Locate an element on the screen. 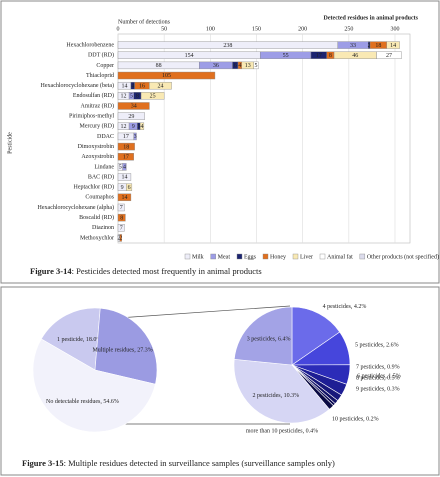 The width and height of the screenshot is (440, 477). y-tick-label: Coumaphos is located at coordinates (99, 198).